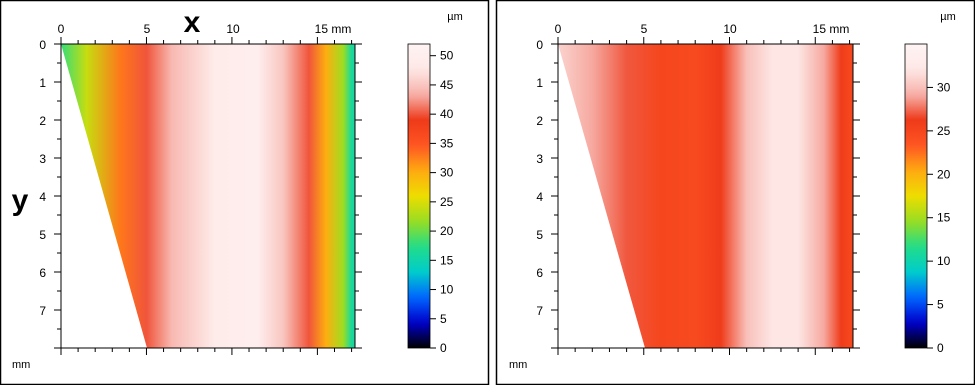  What do you see at coordinates (940, 348) in the screenshot?
I see `panel-2-colorbar-tick-label: 0` at bounding box center [940, 348].